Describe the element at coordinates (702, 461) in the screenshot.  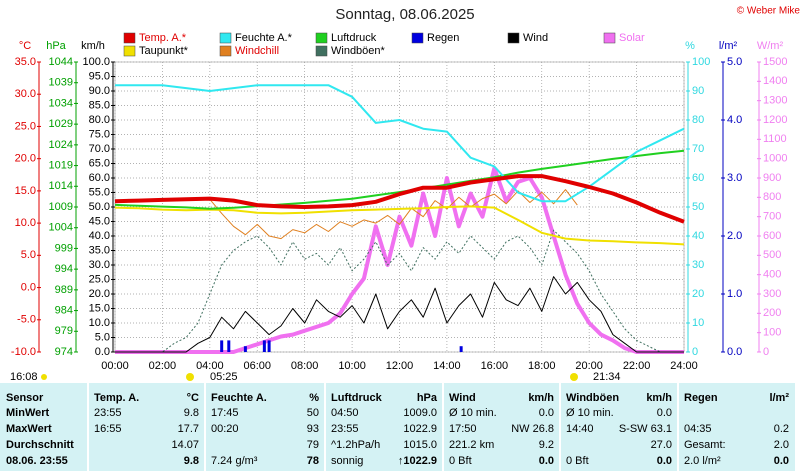
I see `table-cell: 2.0 l/m²` at that location.